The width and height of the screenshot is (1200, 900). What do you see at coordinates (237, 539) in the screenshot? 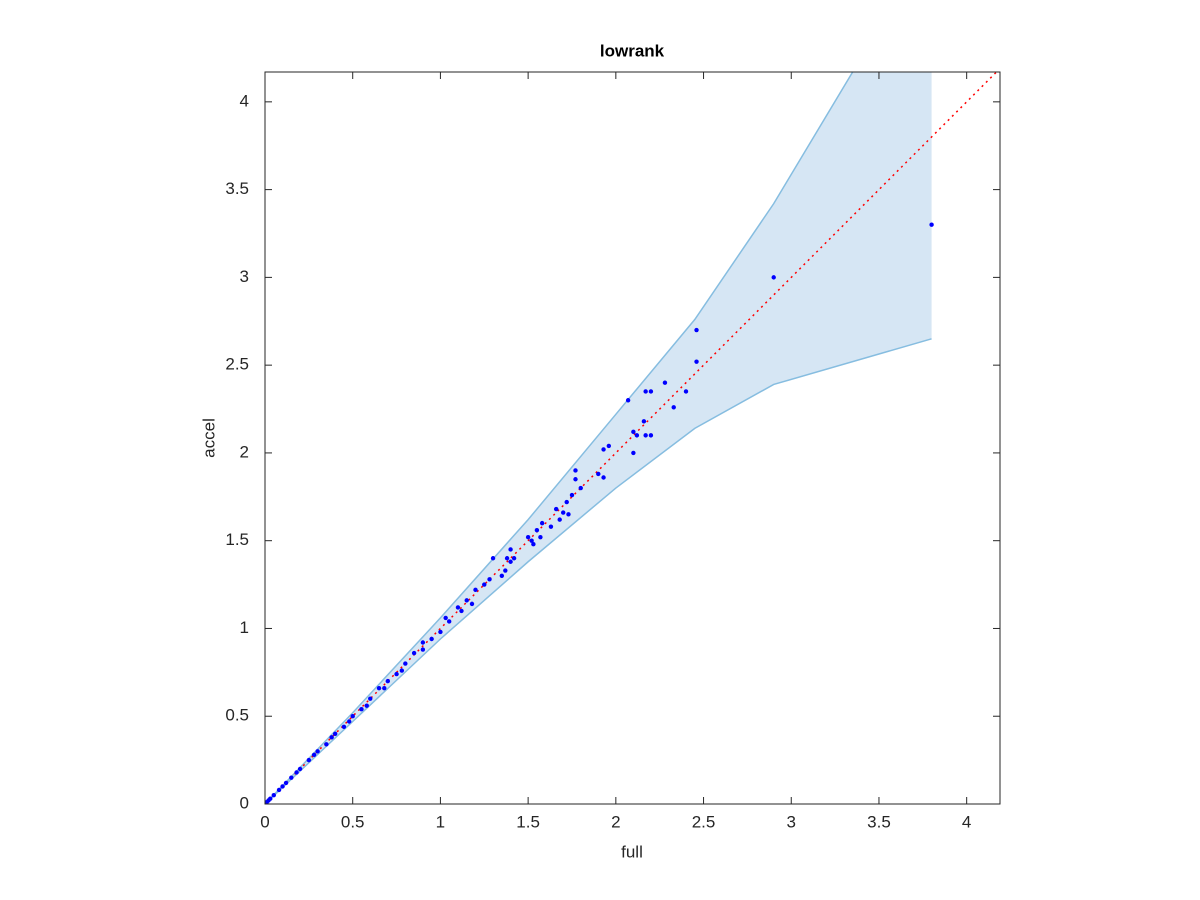
I see `y-tick-label: 1.5` at bounding box center [237, 539].